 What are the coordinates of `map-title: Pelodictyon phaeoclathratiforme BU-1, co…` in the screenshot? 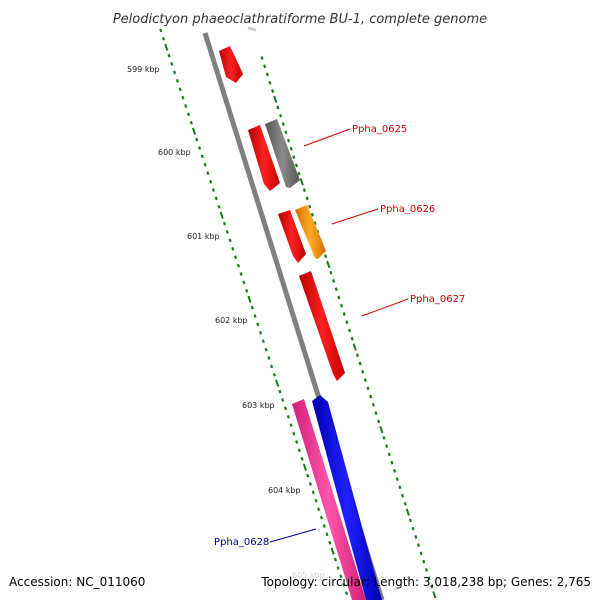 It's located at (300, 19).